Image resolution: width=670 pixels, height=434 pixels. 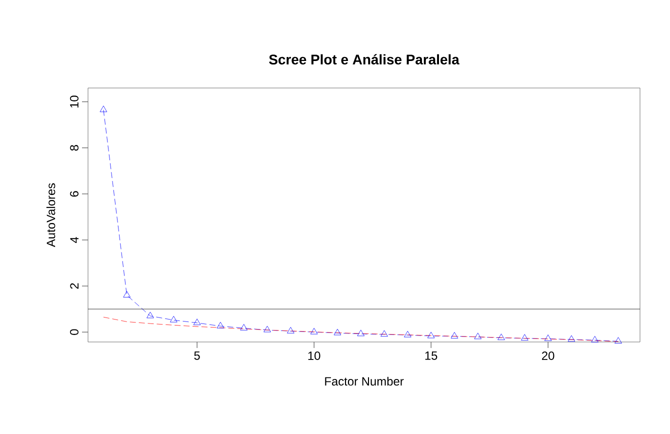 What do you see at coordinates (74, 102) in the screenshot?
I see `y-tick-label: 10` at bounding box center [74, 102].